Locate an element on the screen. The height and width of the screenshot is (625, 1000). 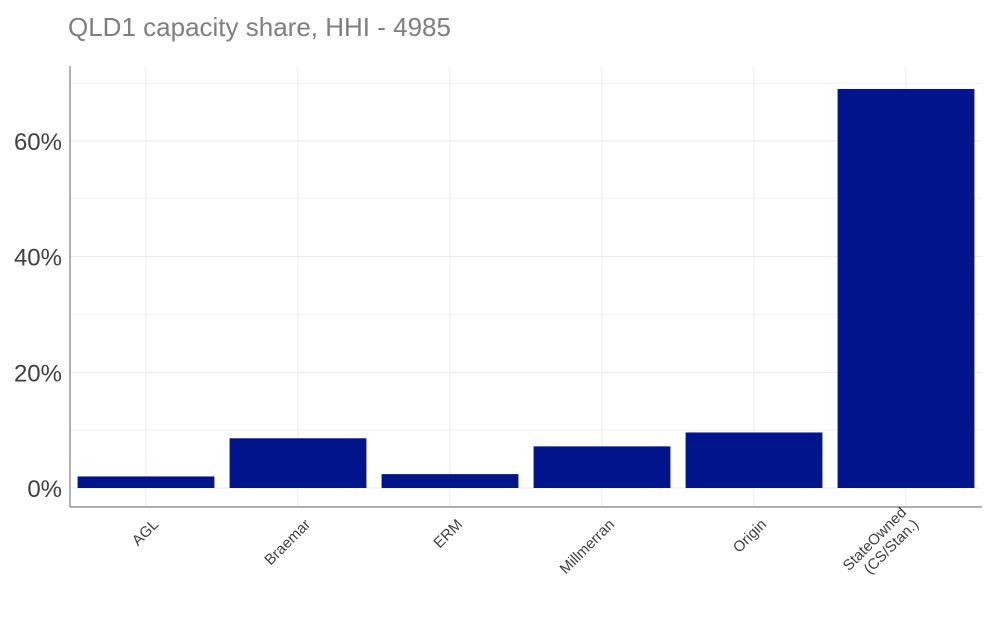
x-tick-label-line: Braemar is located at coordinates (287, 542).